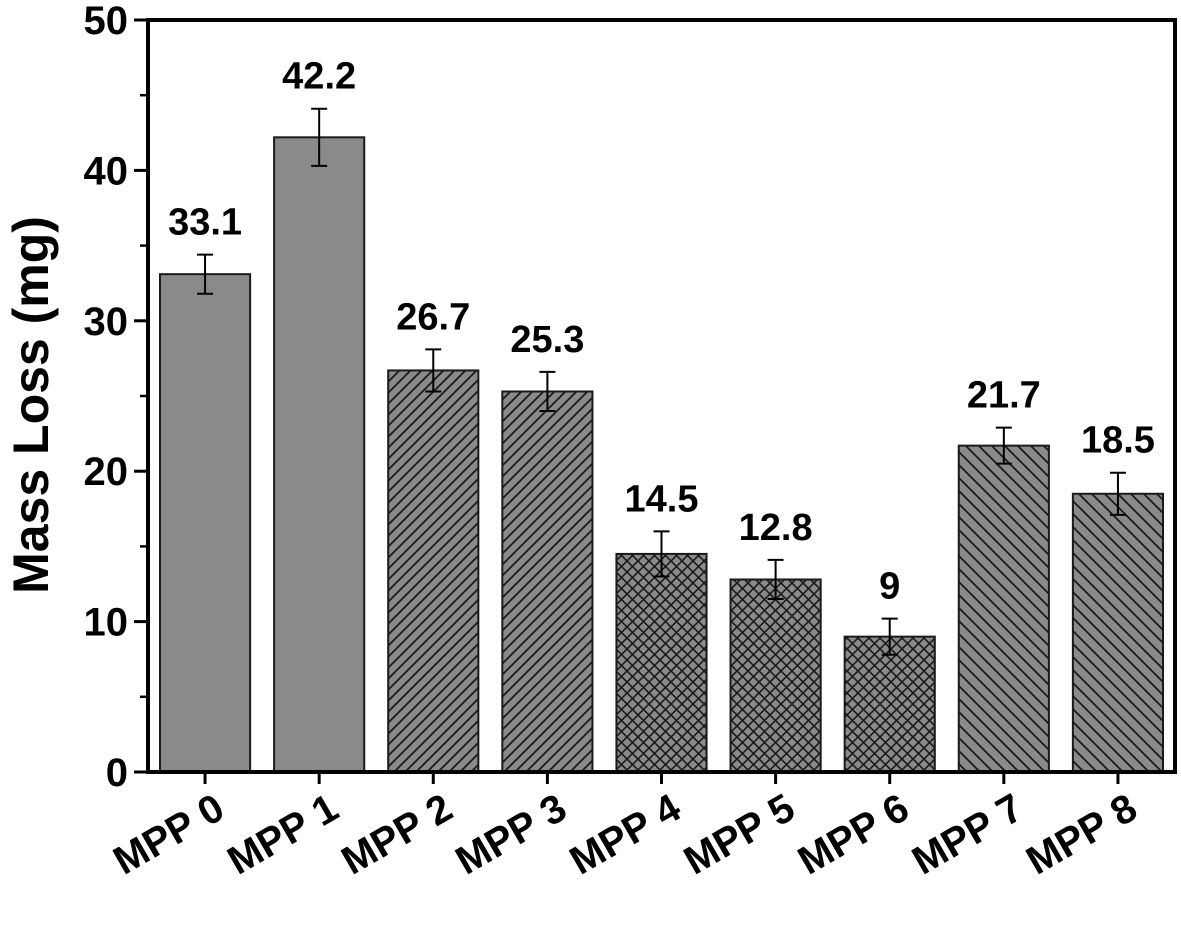 This screenshot has width=1181, height=925. What do you see at coordinates (776, 528) in the screenshot?
I see `data-label-5: 12.8` at bounding box center [776, 528].